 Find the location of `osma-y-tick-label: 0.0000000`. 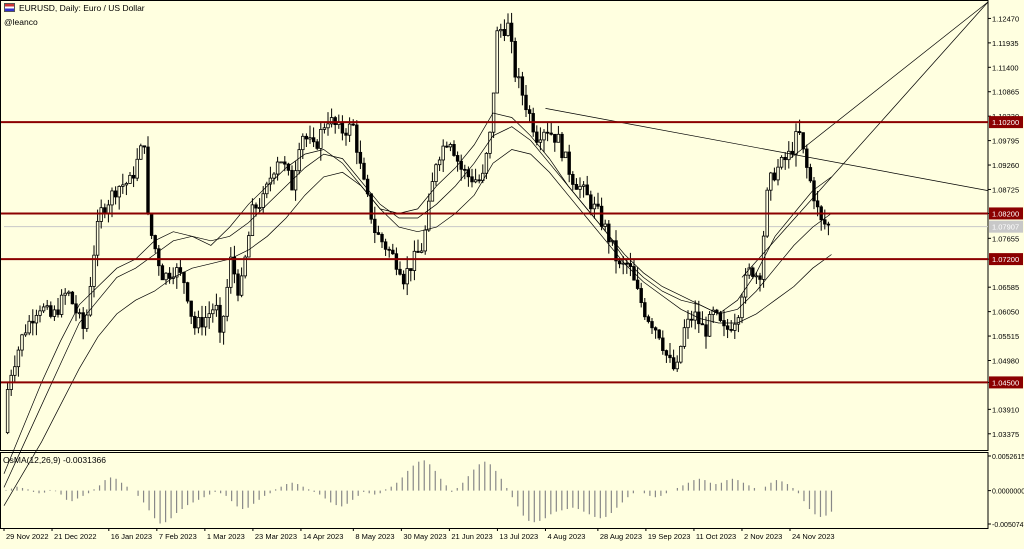

osma-y-tick-label: 0.0000000 is located at coordinates (1008, 492).